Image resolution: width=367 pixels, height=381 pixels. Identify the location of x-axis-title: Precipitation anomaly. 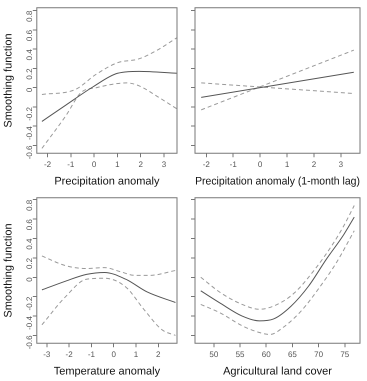
(107, 181).